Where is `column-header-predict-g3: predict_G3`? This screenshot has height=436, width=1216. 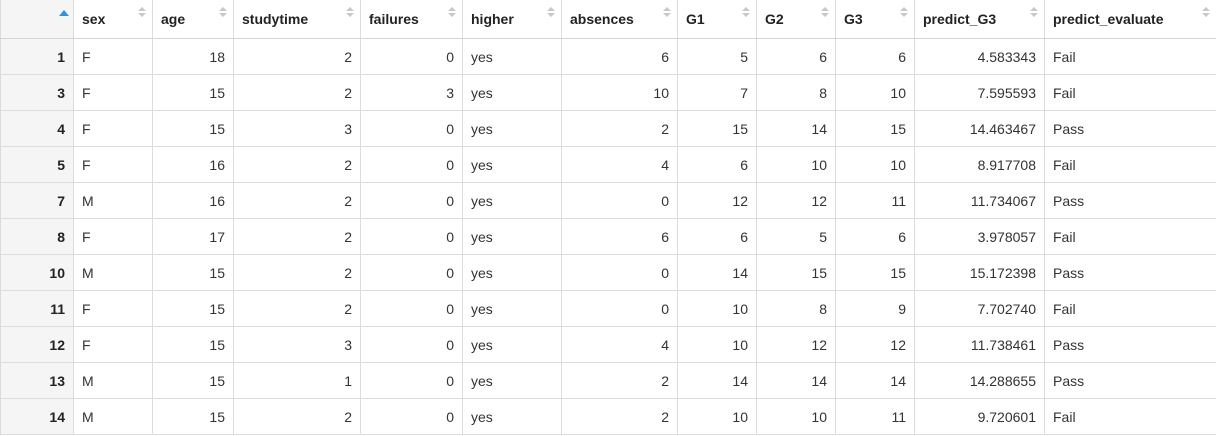 column-header-predict-g3: predict_G3 is located at coordinates (979, 19).